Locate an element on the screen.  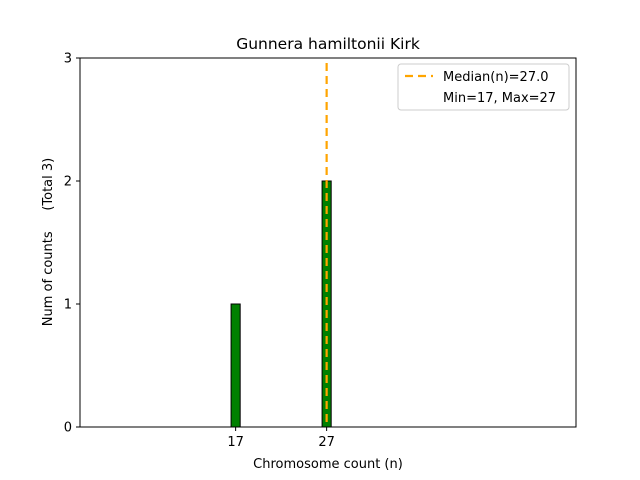
legend-box is located at coordinates (483, 87).